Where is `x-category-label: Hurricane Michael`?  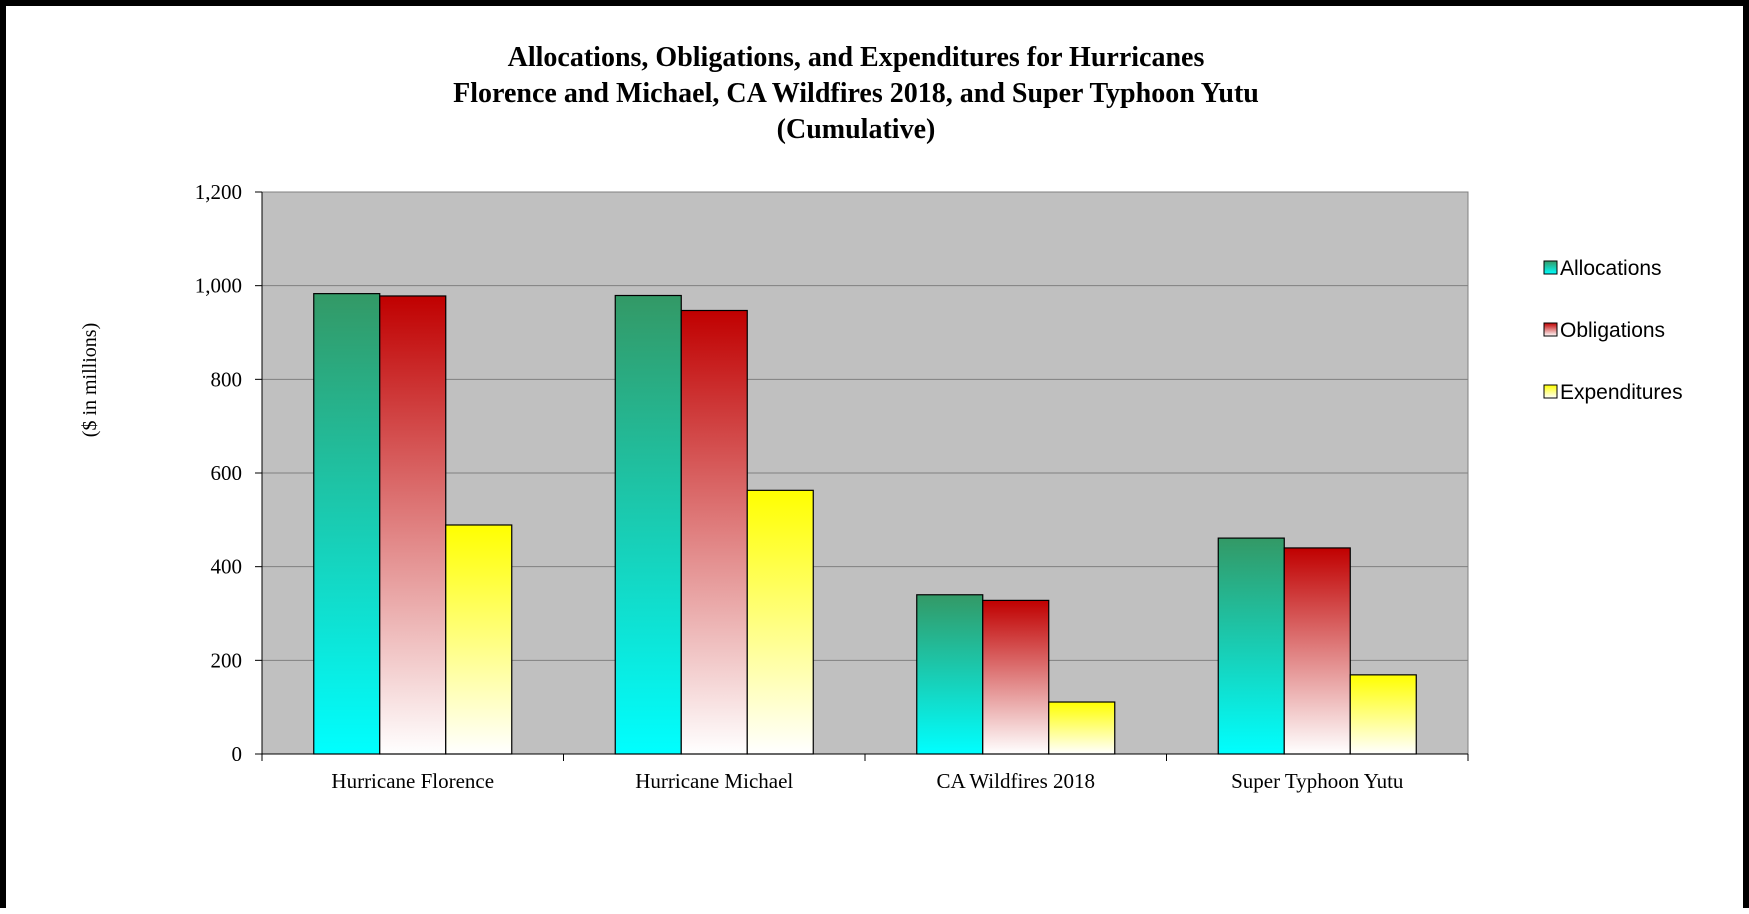 x-category-label: Hurricane Michael is located at coordinates (714, 781).